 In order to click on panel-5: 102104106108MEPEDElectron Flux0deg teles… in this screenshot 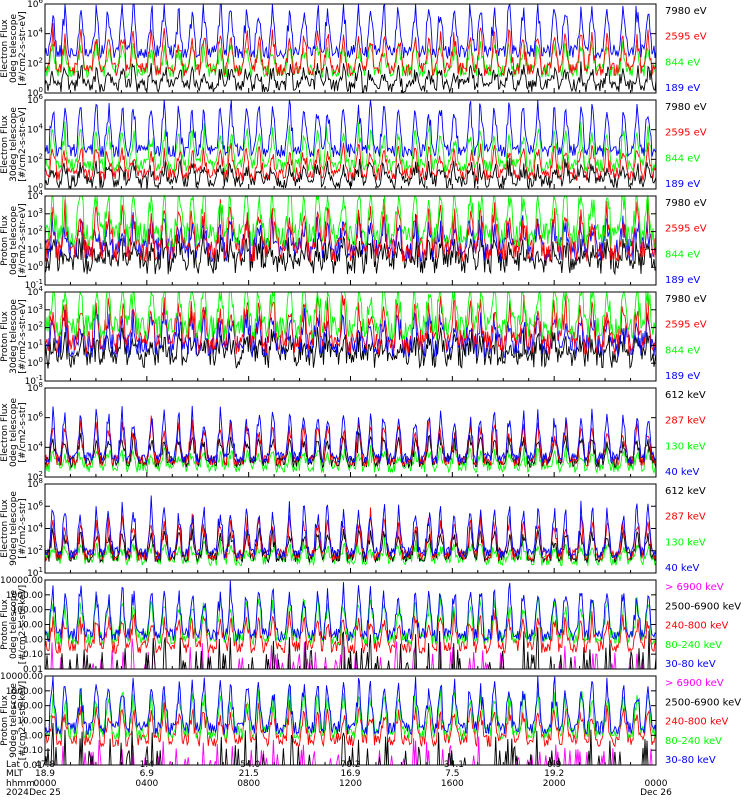, I will do `click(353, 432)`.